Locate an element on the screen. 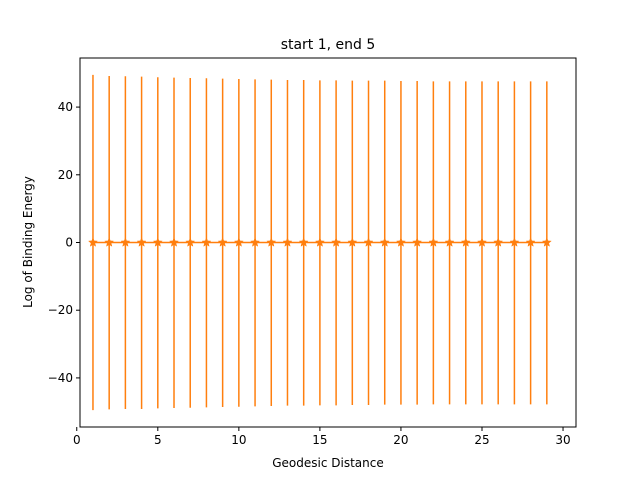  y-tick-label: −40 is located at coordinates (60, 378).